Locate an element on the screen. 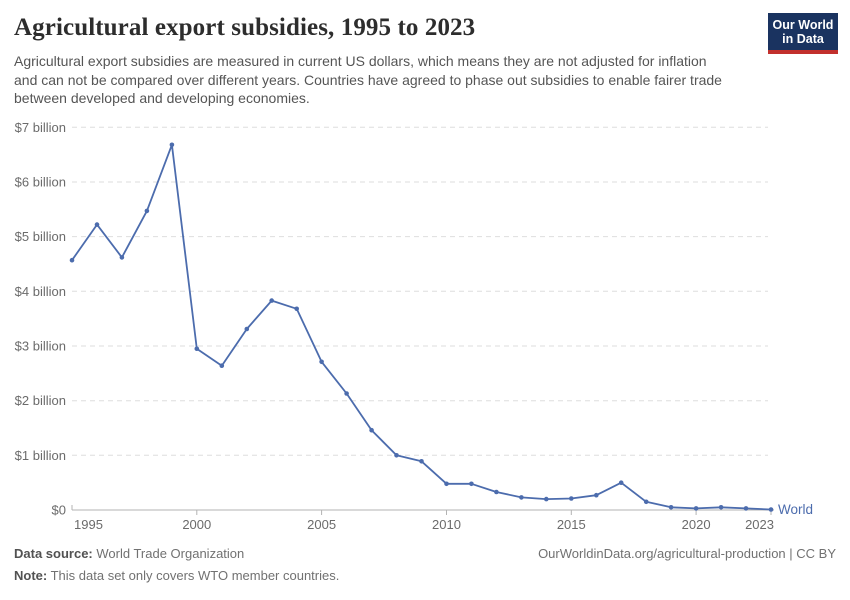 The width and height of the screenshot is (850, 600). data-source-value: World Trade Organization is located at coordinates (170, 553).